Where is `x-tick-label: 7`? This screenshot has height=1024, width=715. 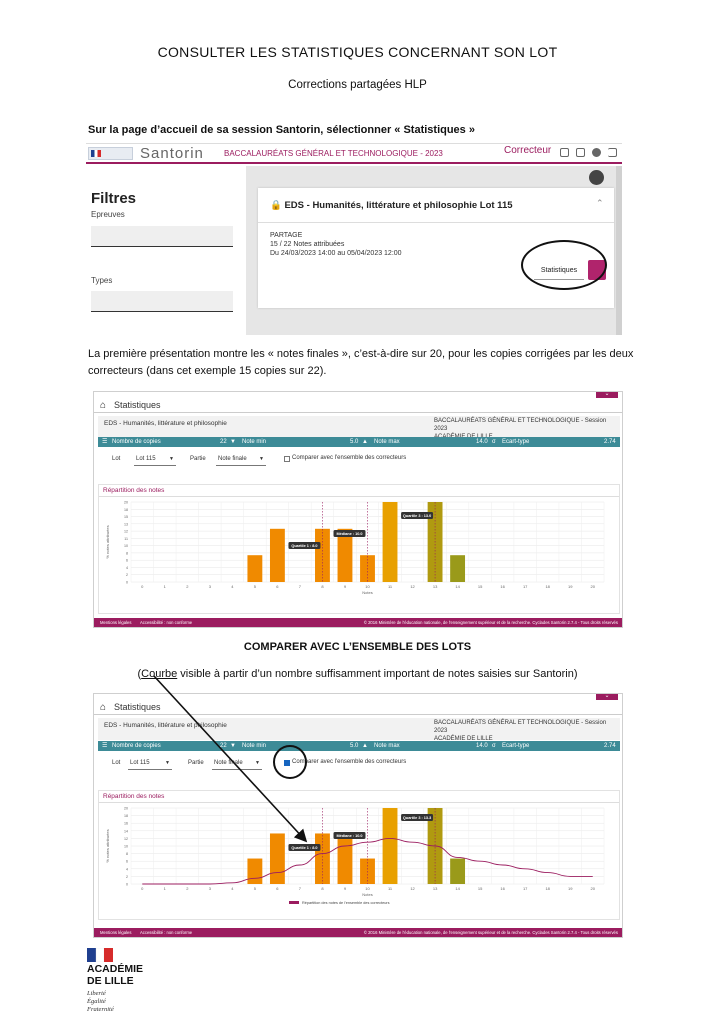 x-tick-label: 7 is located at coordinates (300, 586).